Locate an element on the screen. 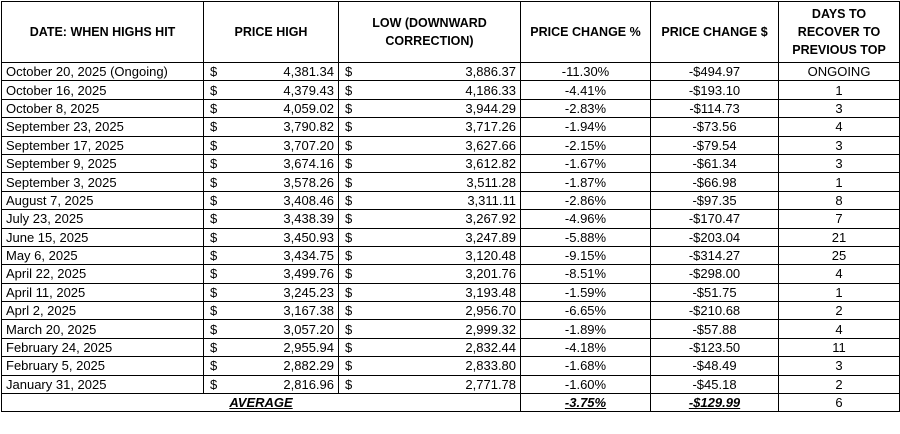 The width and height of the screenshot is (900, 434). price-high: 2,955.94 is located at coordinates (282, 347).